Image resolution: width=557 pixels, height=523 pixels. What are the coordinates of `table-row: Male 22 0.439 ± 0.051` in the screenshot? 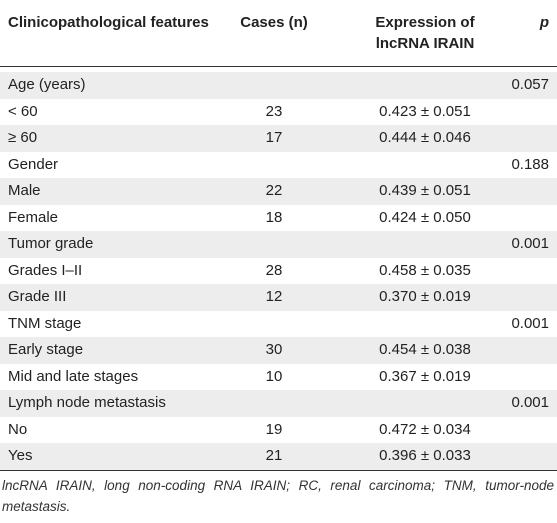 It's located at (278, 191).